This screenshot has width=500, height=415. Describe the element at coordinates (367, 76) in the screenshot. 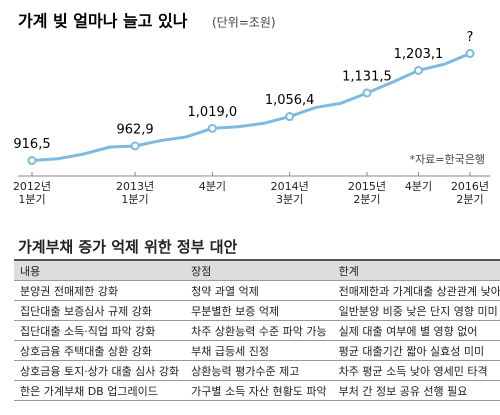

I see `value-label: 1,131,5` at that location.